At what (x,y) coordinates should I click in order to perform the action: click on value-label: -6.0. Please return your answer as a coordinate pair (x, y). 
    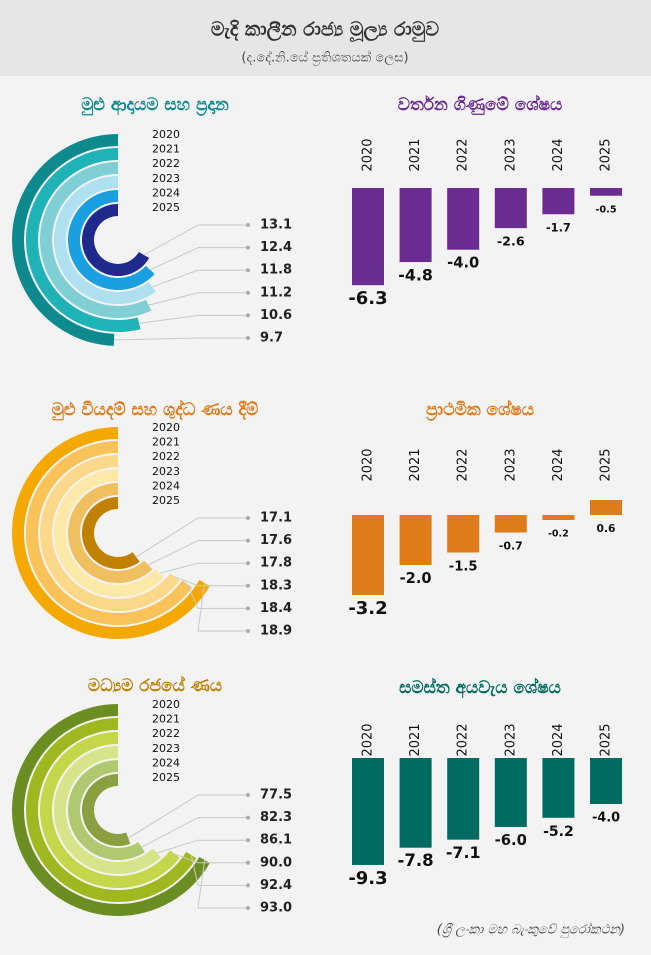
    Looking at the image, I should click on (511, 840).